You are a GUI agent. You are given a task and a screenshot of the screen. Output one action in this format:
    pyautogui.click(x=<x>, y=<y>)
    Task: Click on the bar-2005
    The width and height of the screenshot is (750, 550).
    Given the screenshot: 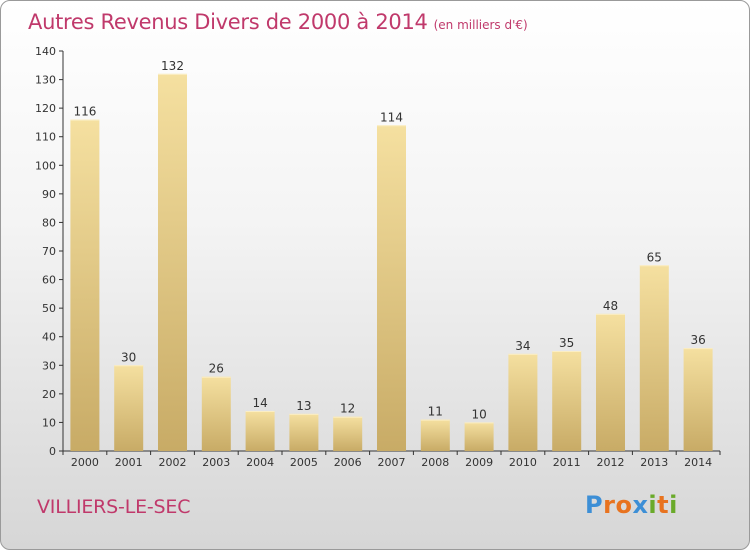 What is the action you would take?
    pyautogui.click(x=304, y=432)
    